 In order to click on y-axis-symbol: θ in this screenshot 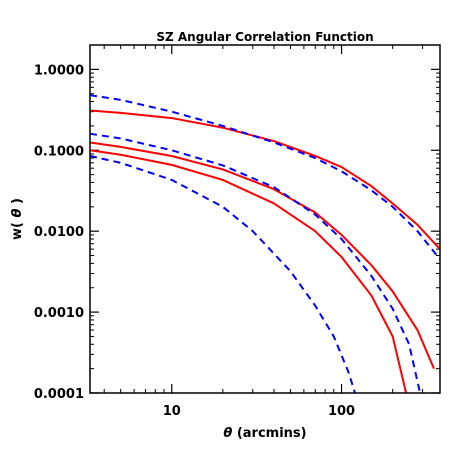, I will do `click(17, 212)`.